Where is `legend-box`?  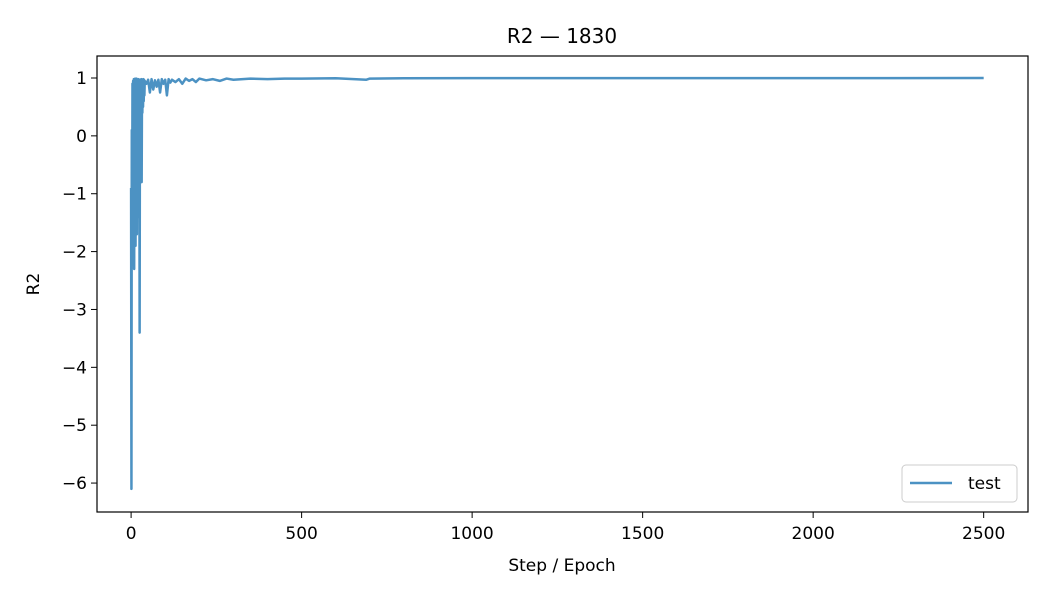 legend-box is located at coordinates (959, 483).